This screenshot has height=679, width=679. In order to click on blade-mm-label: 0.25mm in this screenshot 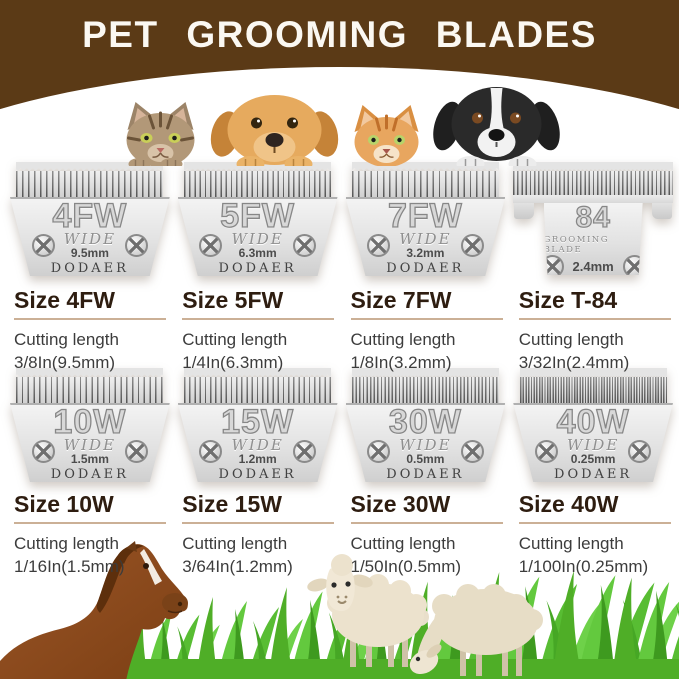, I will do `click(593, 459)`.